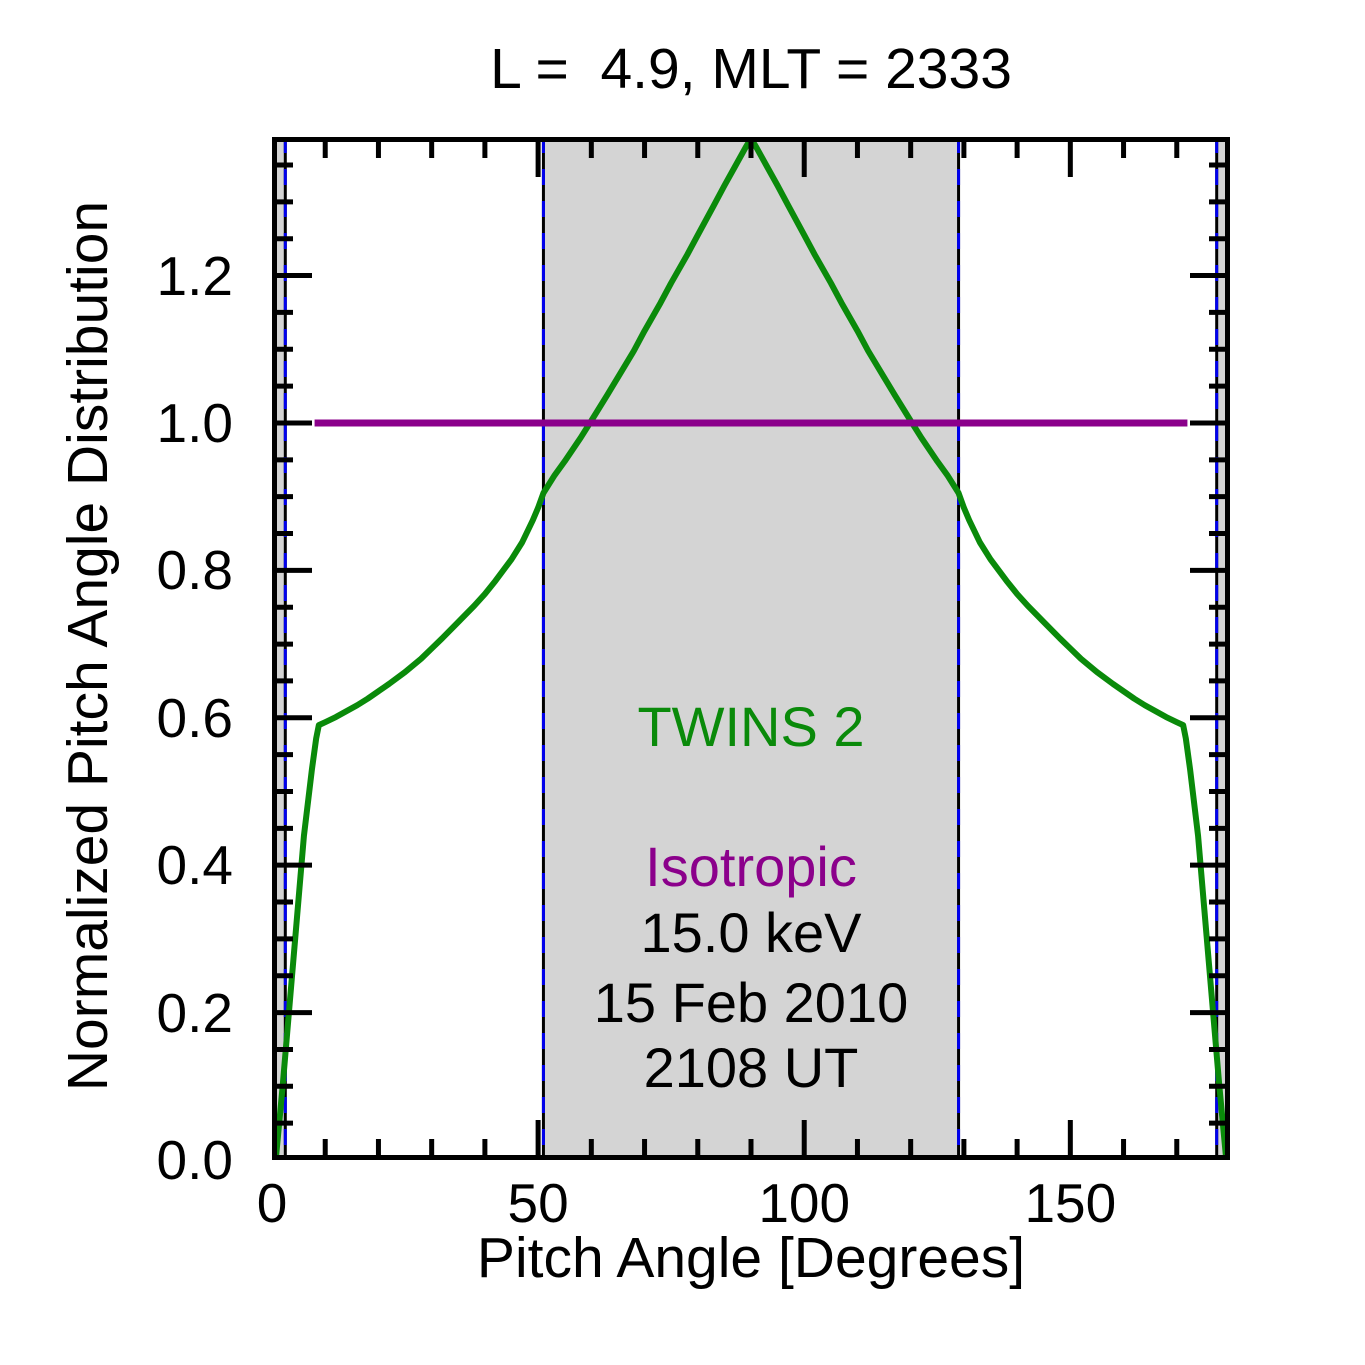 This screenshot has height=1365, width=1365. What do you see at coordinates (272, 1203) in the screenshot?
I see `x-tick-label: 0` at bounding box center [272, 1203].